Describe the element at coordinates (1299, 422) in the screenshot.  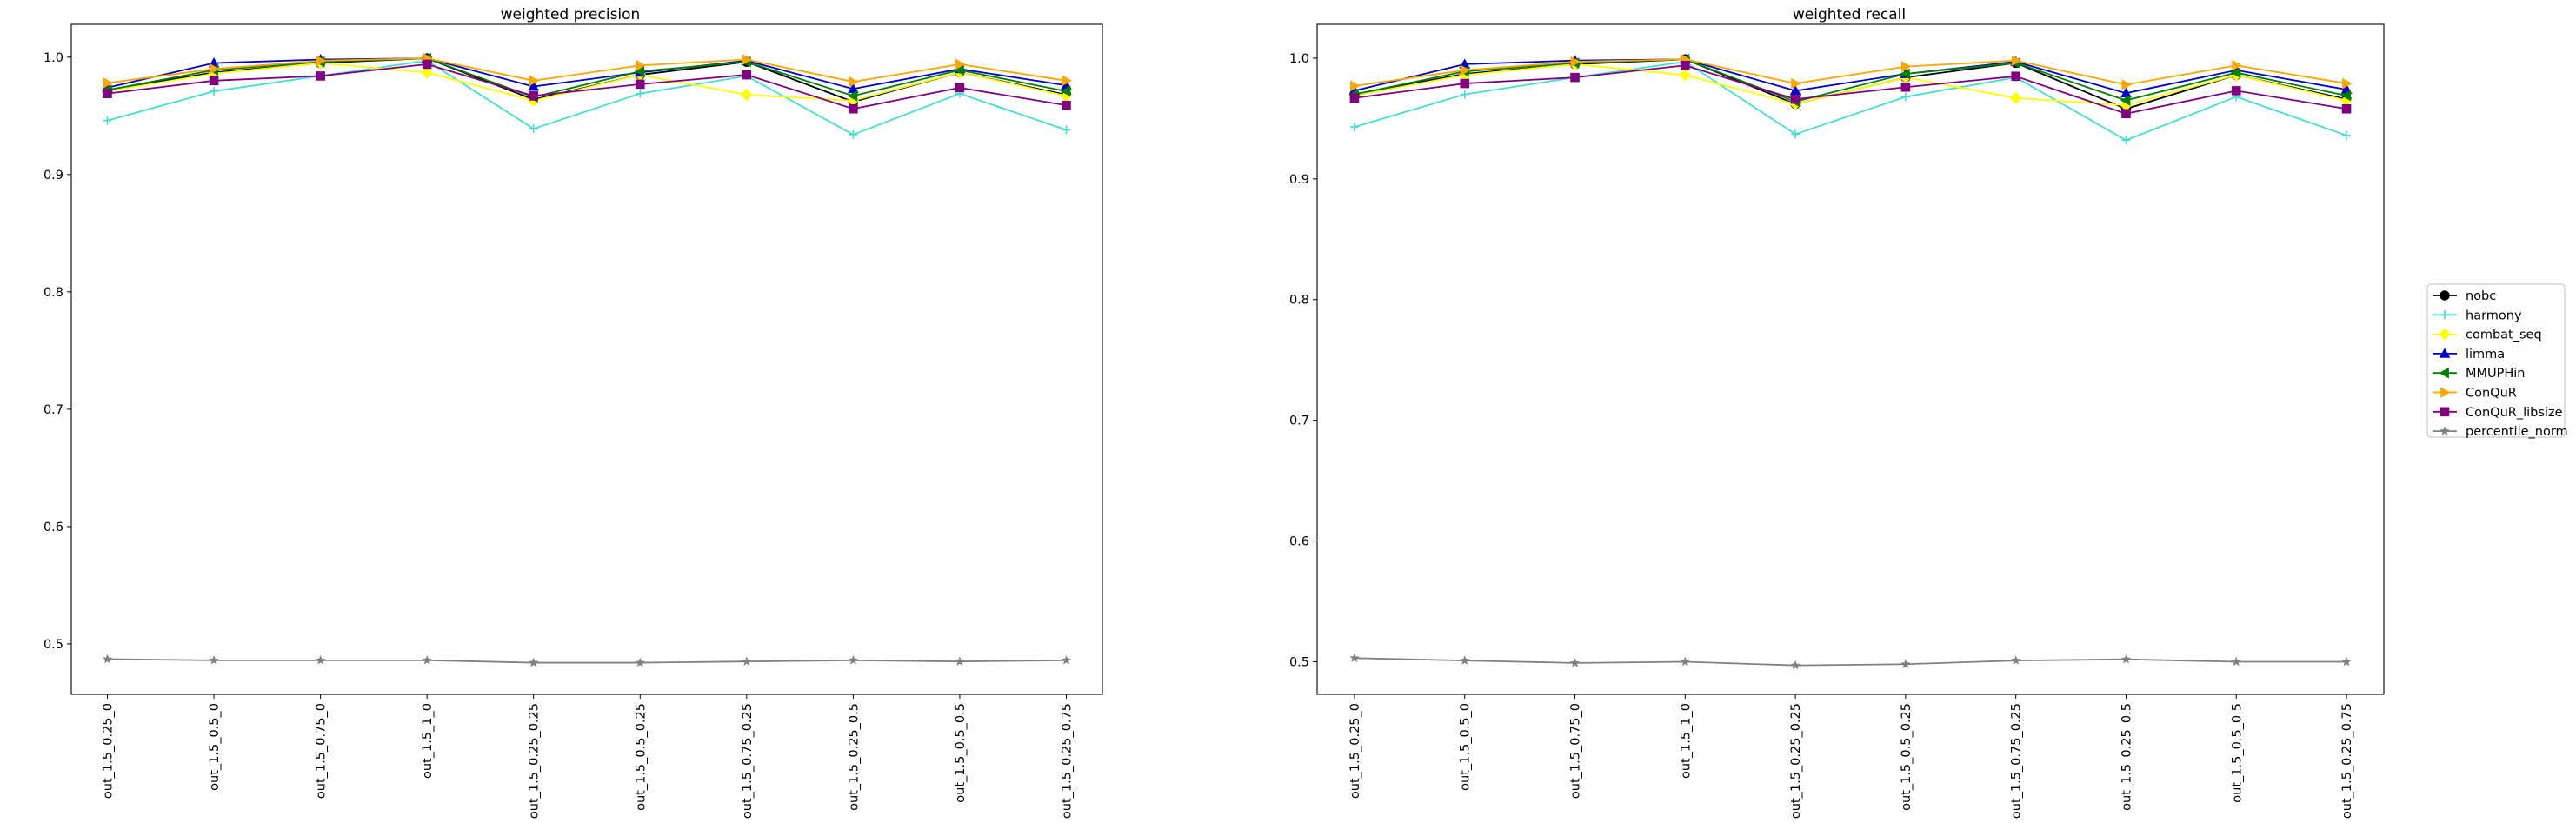
I see `y-tick-label: 0.7` at that location.